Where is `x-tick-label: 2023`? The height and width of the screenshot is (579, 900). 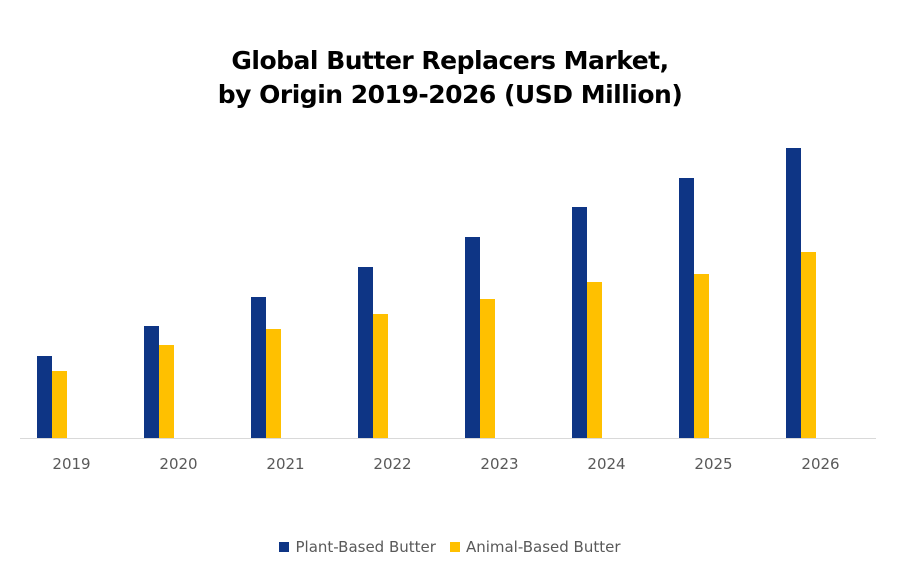 x-tick-label: 2023 is located at coordinates (499, 464).